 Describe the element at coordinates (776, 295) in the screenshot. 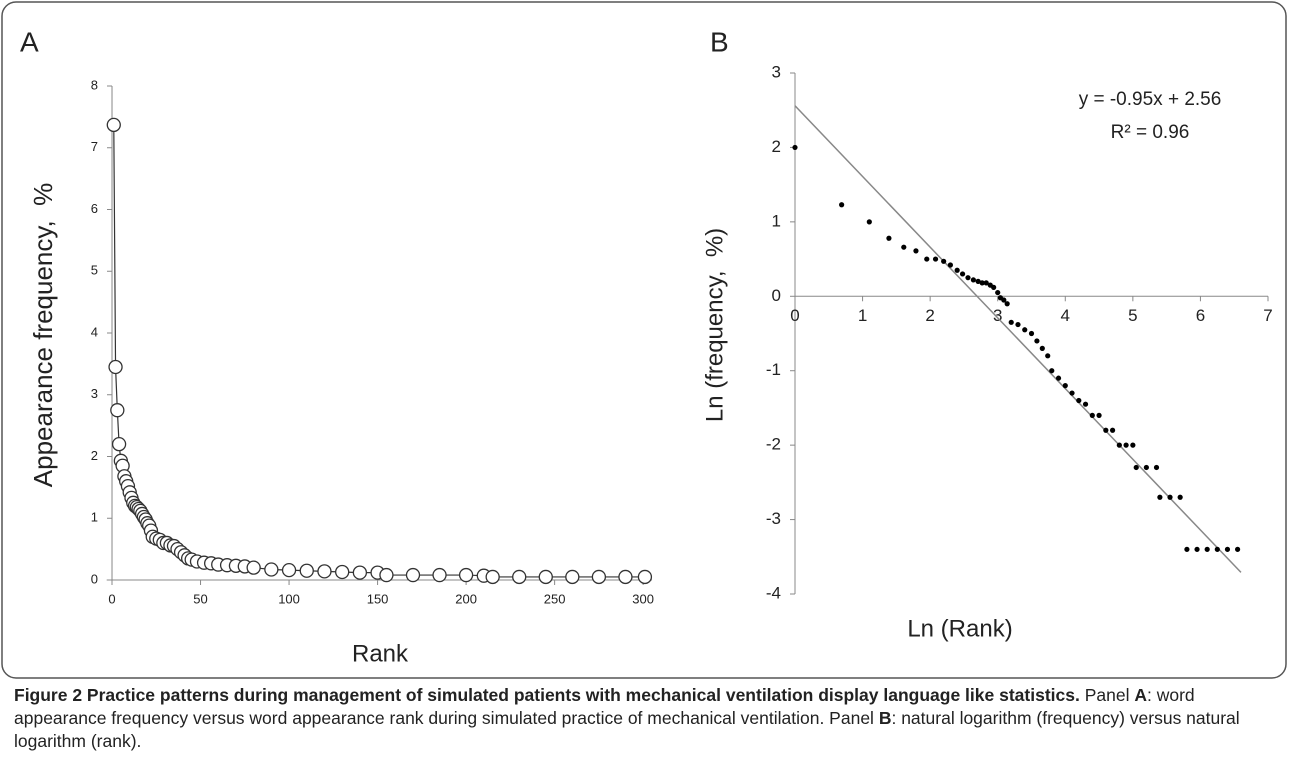

I see `y-tick-label: 0` at that location.